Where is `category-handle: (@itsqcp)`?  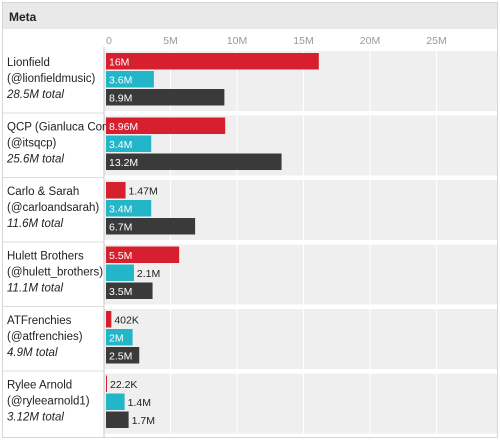
category-handle: (@itsqcp) is located at coordinates (32, 144).